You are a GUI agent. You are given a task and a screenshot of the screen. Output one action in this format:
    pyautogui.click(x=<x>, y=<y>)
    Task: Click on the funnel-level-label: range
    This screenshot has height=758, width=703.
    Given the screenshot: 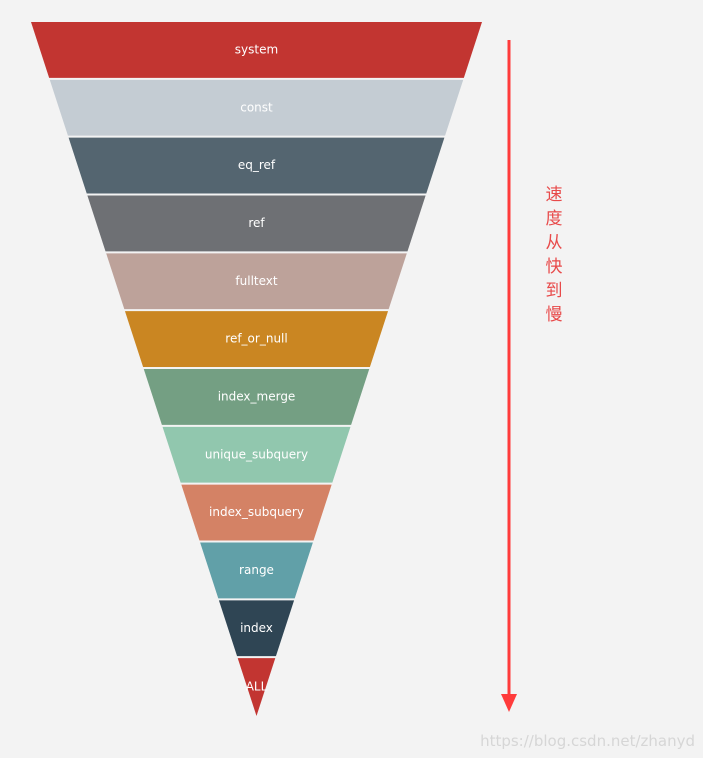 What is the action you would take?
    pyautogui.click(x=256, y=570)
    